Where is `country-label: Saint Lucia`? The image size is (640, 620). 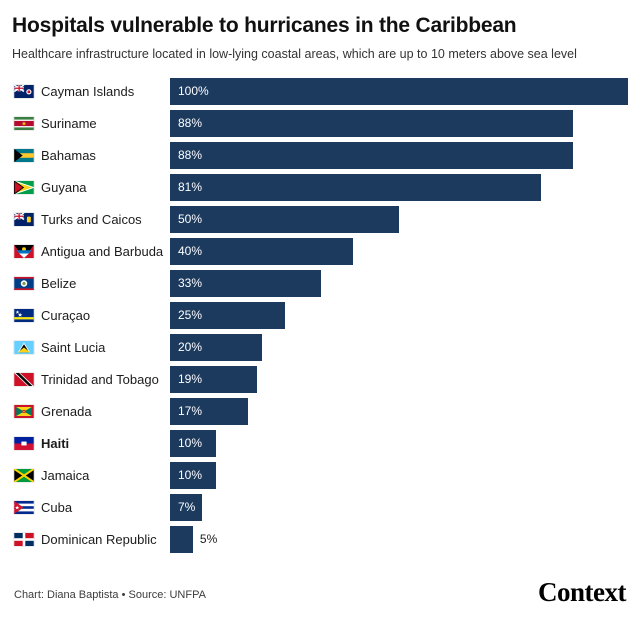
country-label: Saint Lucia is located at coordinates (73, 347).